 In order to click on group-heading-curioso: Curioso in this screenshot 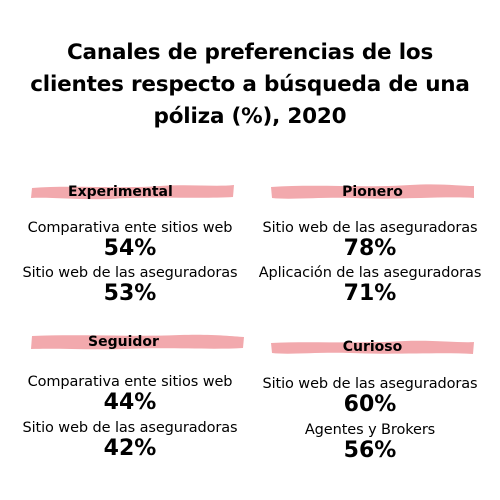, I will do `click(372, 347)`.